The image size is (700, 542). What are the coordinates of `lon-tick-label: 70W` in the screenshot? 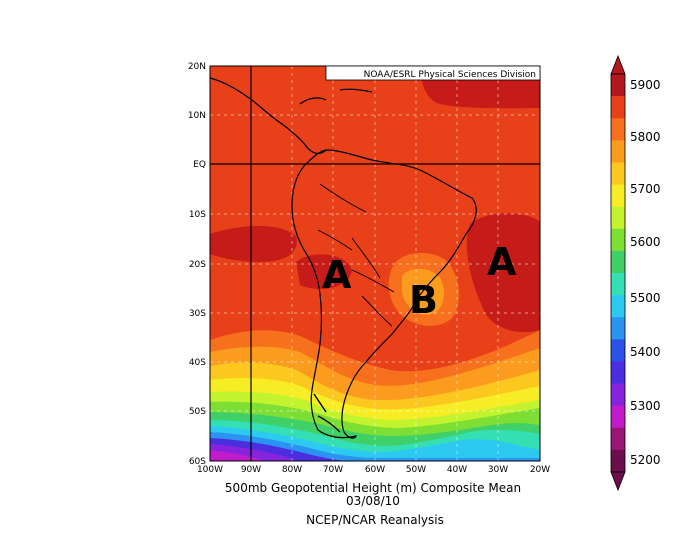 It's located at (333, 470).